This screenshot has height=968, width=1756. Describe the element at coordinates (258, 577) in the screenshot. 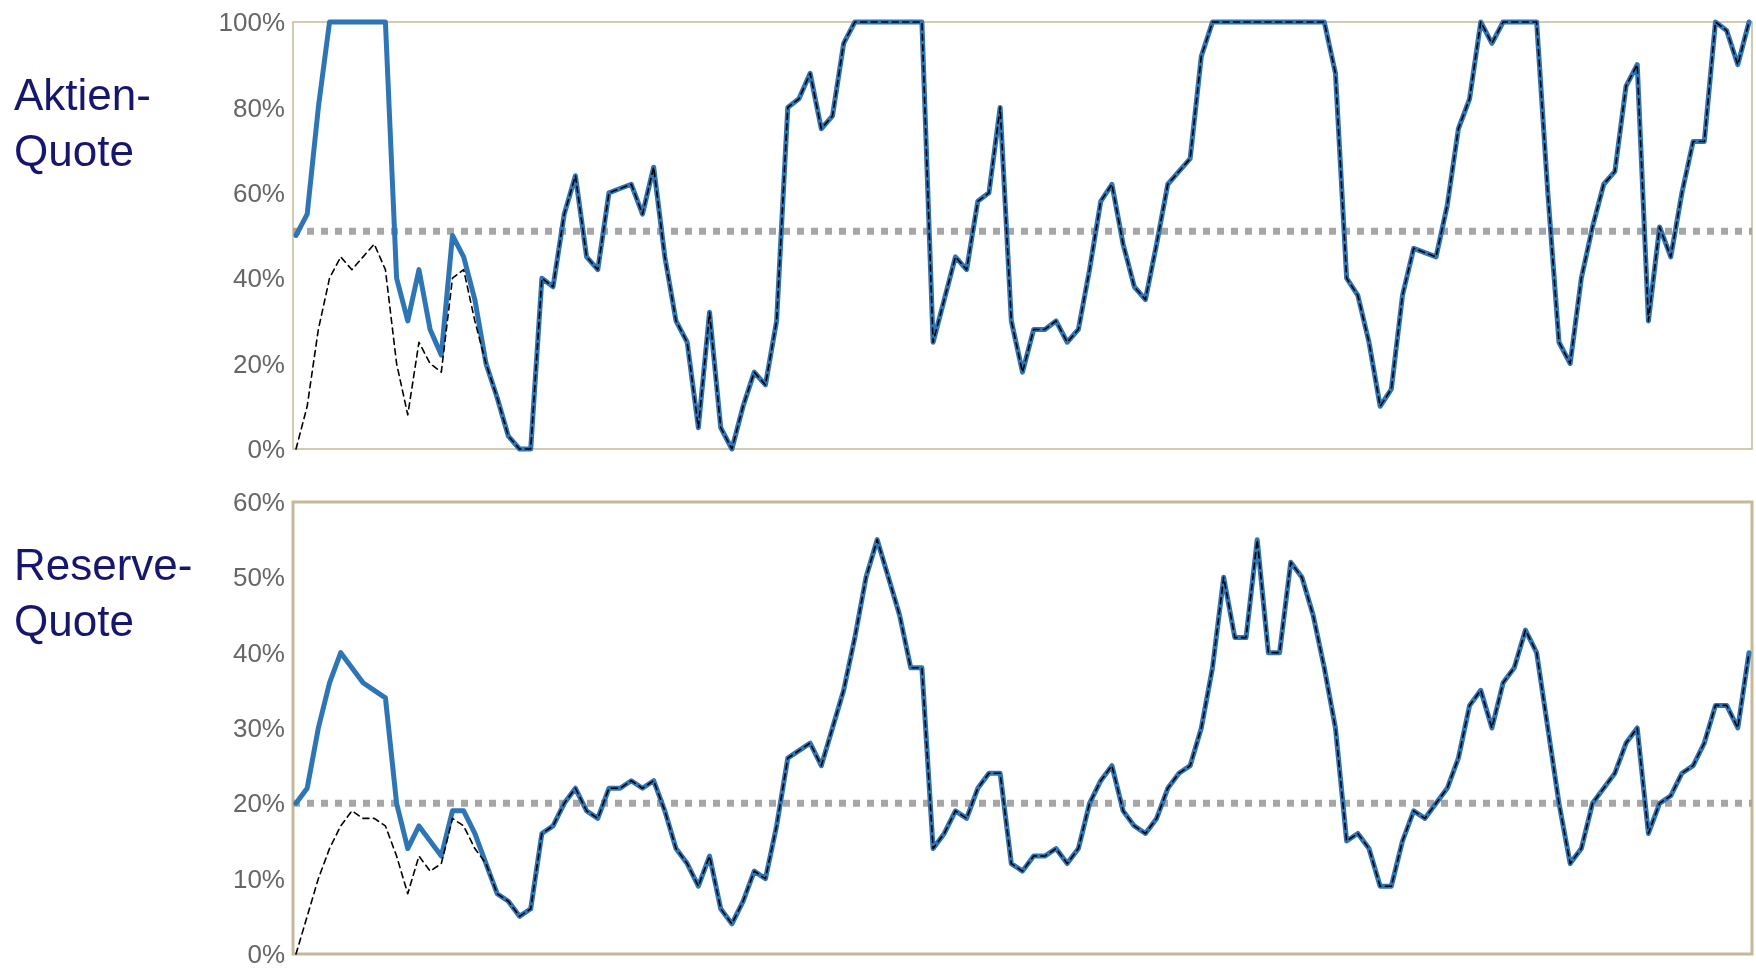

I see `y-tick-label: 50%` at that location.